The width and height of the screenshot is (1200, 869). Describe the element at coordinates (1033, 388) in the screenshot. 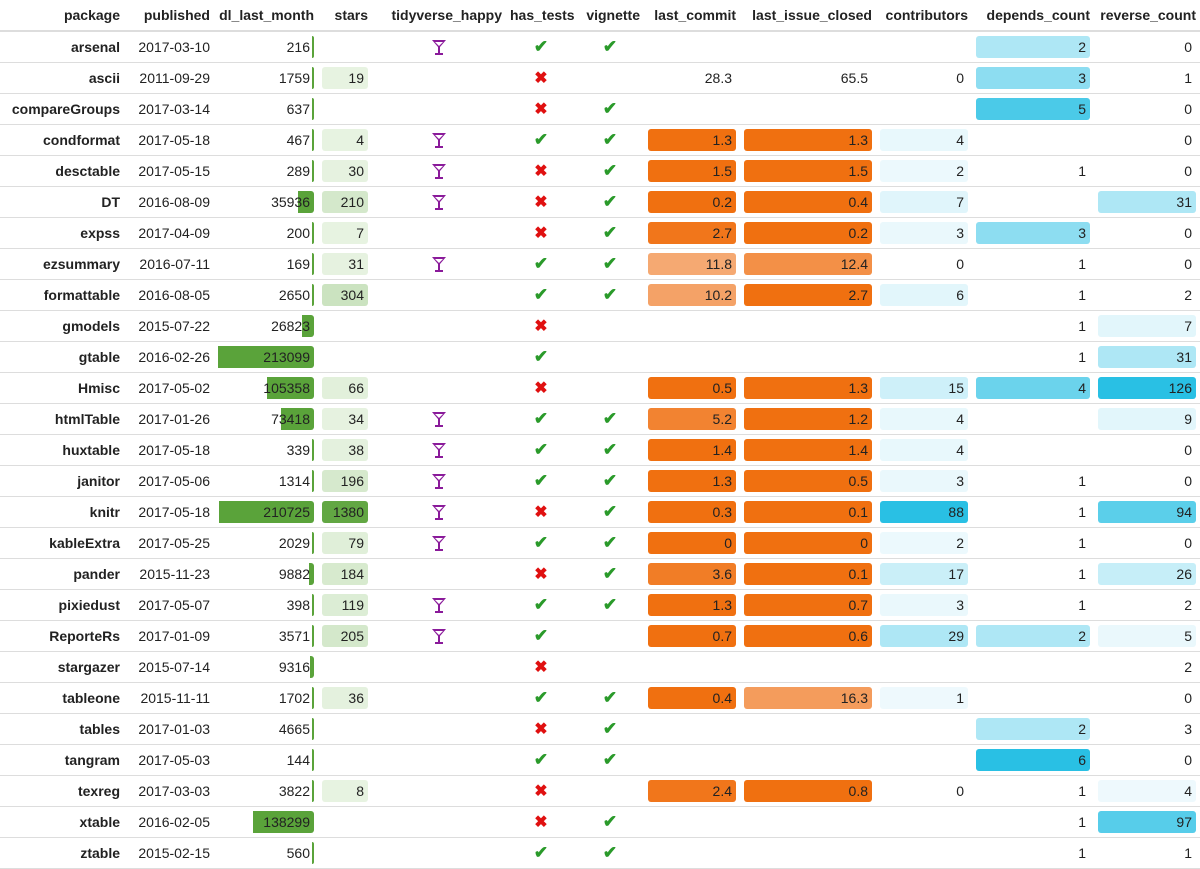

I see `depends-count-cell: 4` at that location.